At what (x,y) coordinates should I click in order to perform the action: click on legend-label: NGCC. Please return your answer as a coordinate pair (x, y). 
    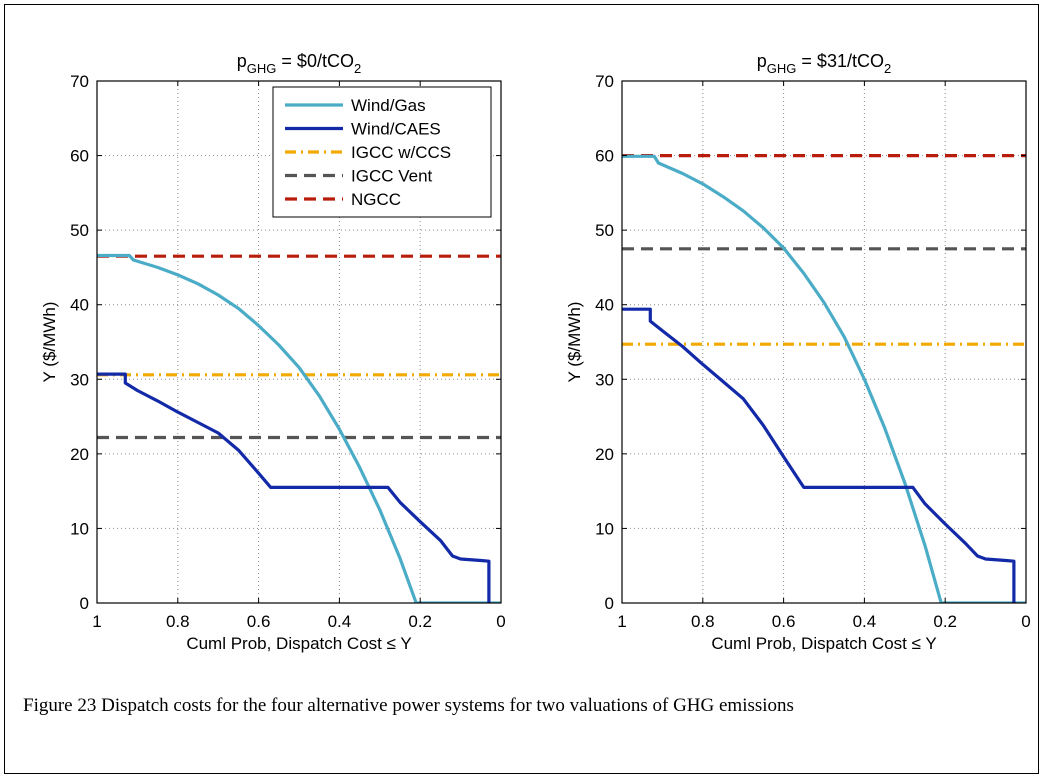
    Looking at the image, I should click on (376, 199).